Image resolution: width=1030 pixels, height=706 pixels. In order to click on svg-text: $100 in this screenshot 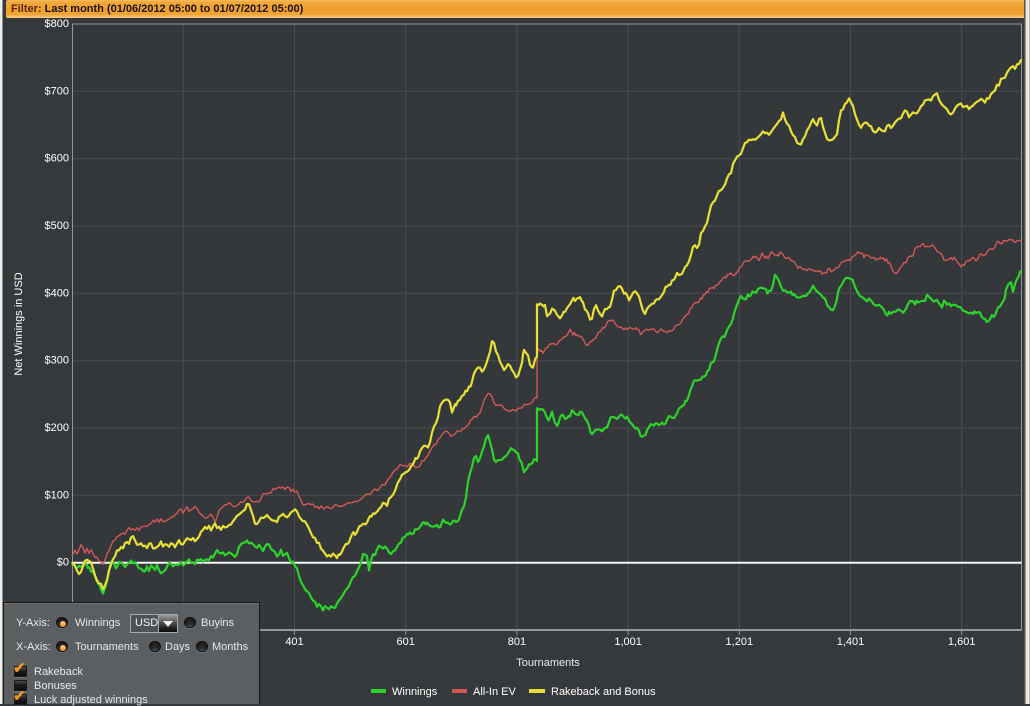, I will do `click(57, 495)`.